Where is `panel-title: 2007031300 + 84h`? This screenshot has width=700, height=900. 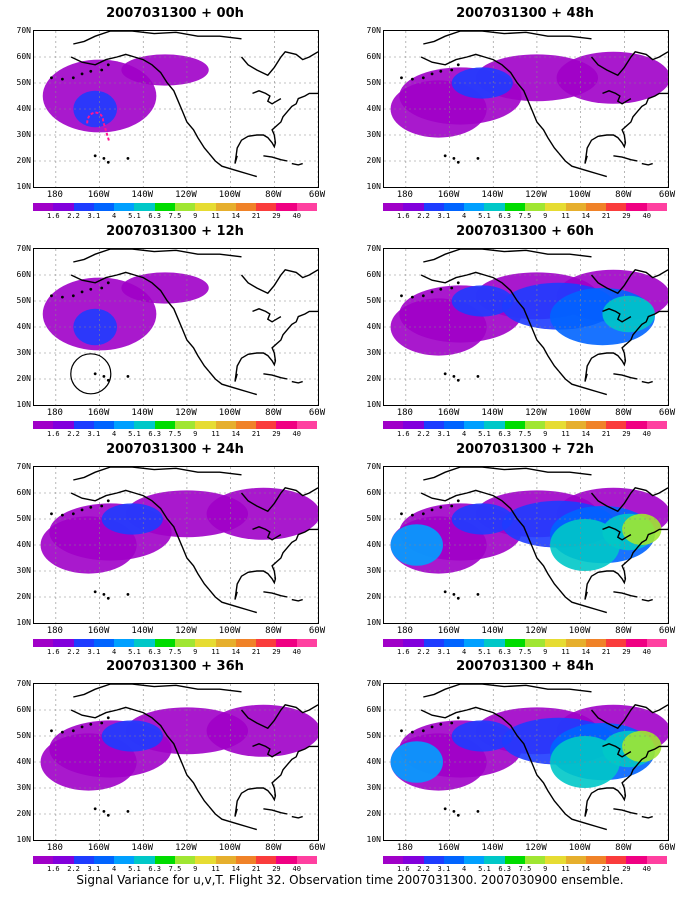
panel-title: 2007031300 + 84h is located at coordinates (525, 666).